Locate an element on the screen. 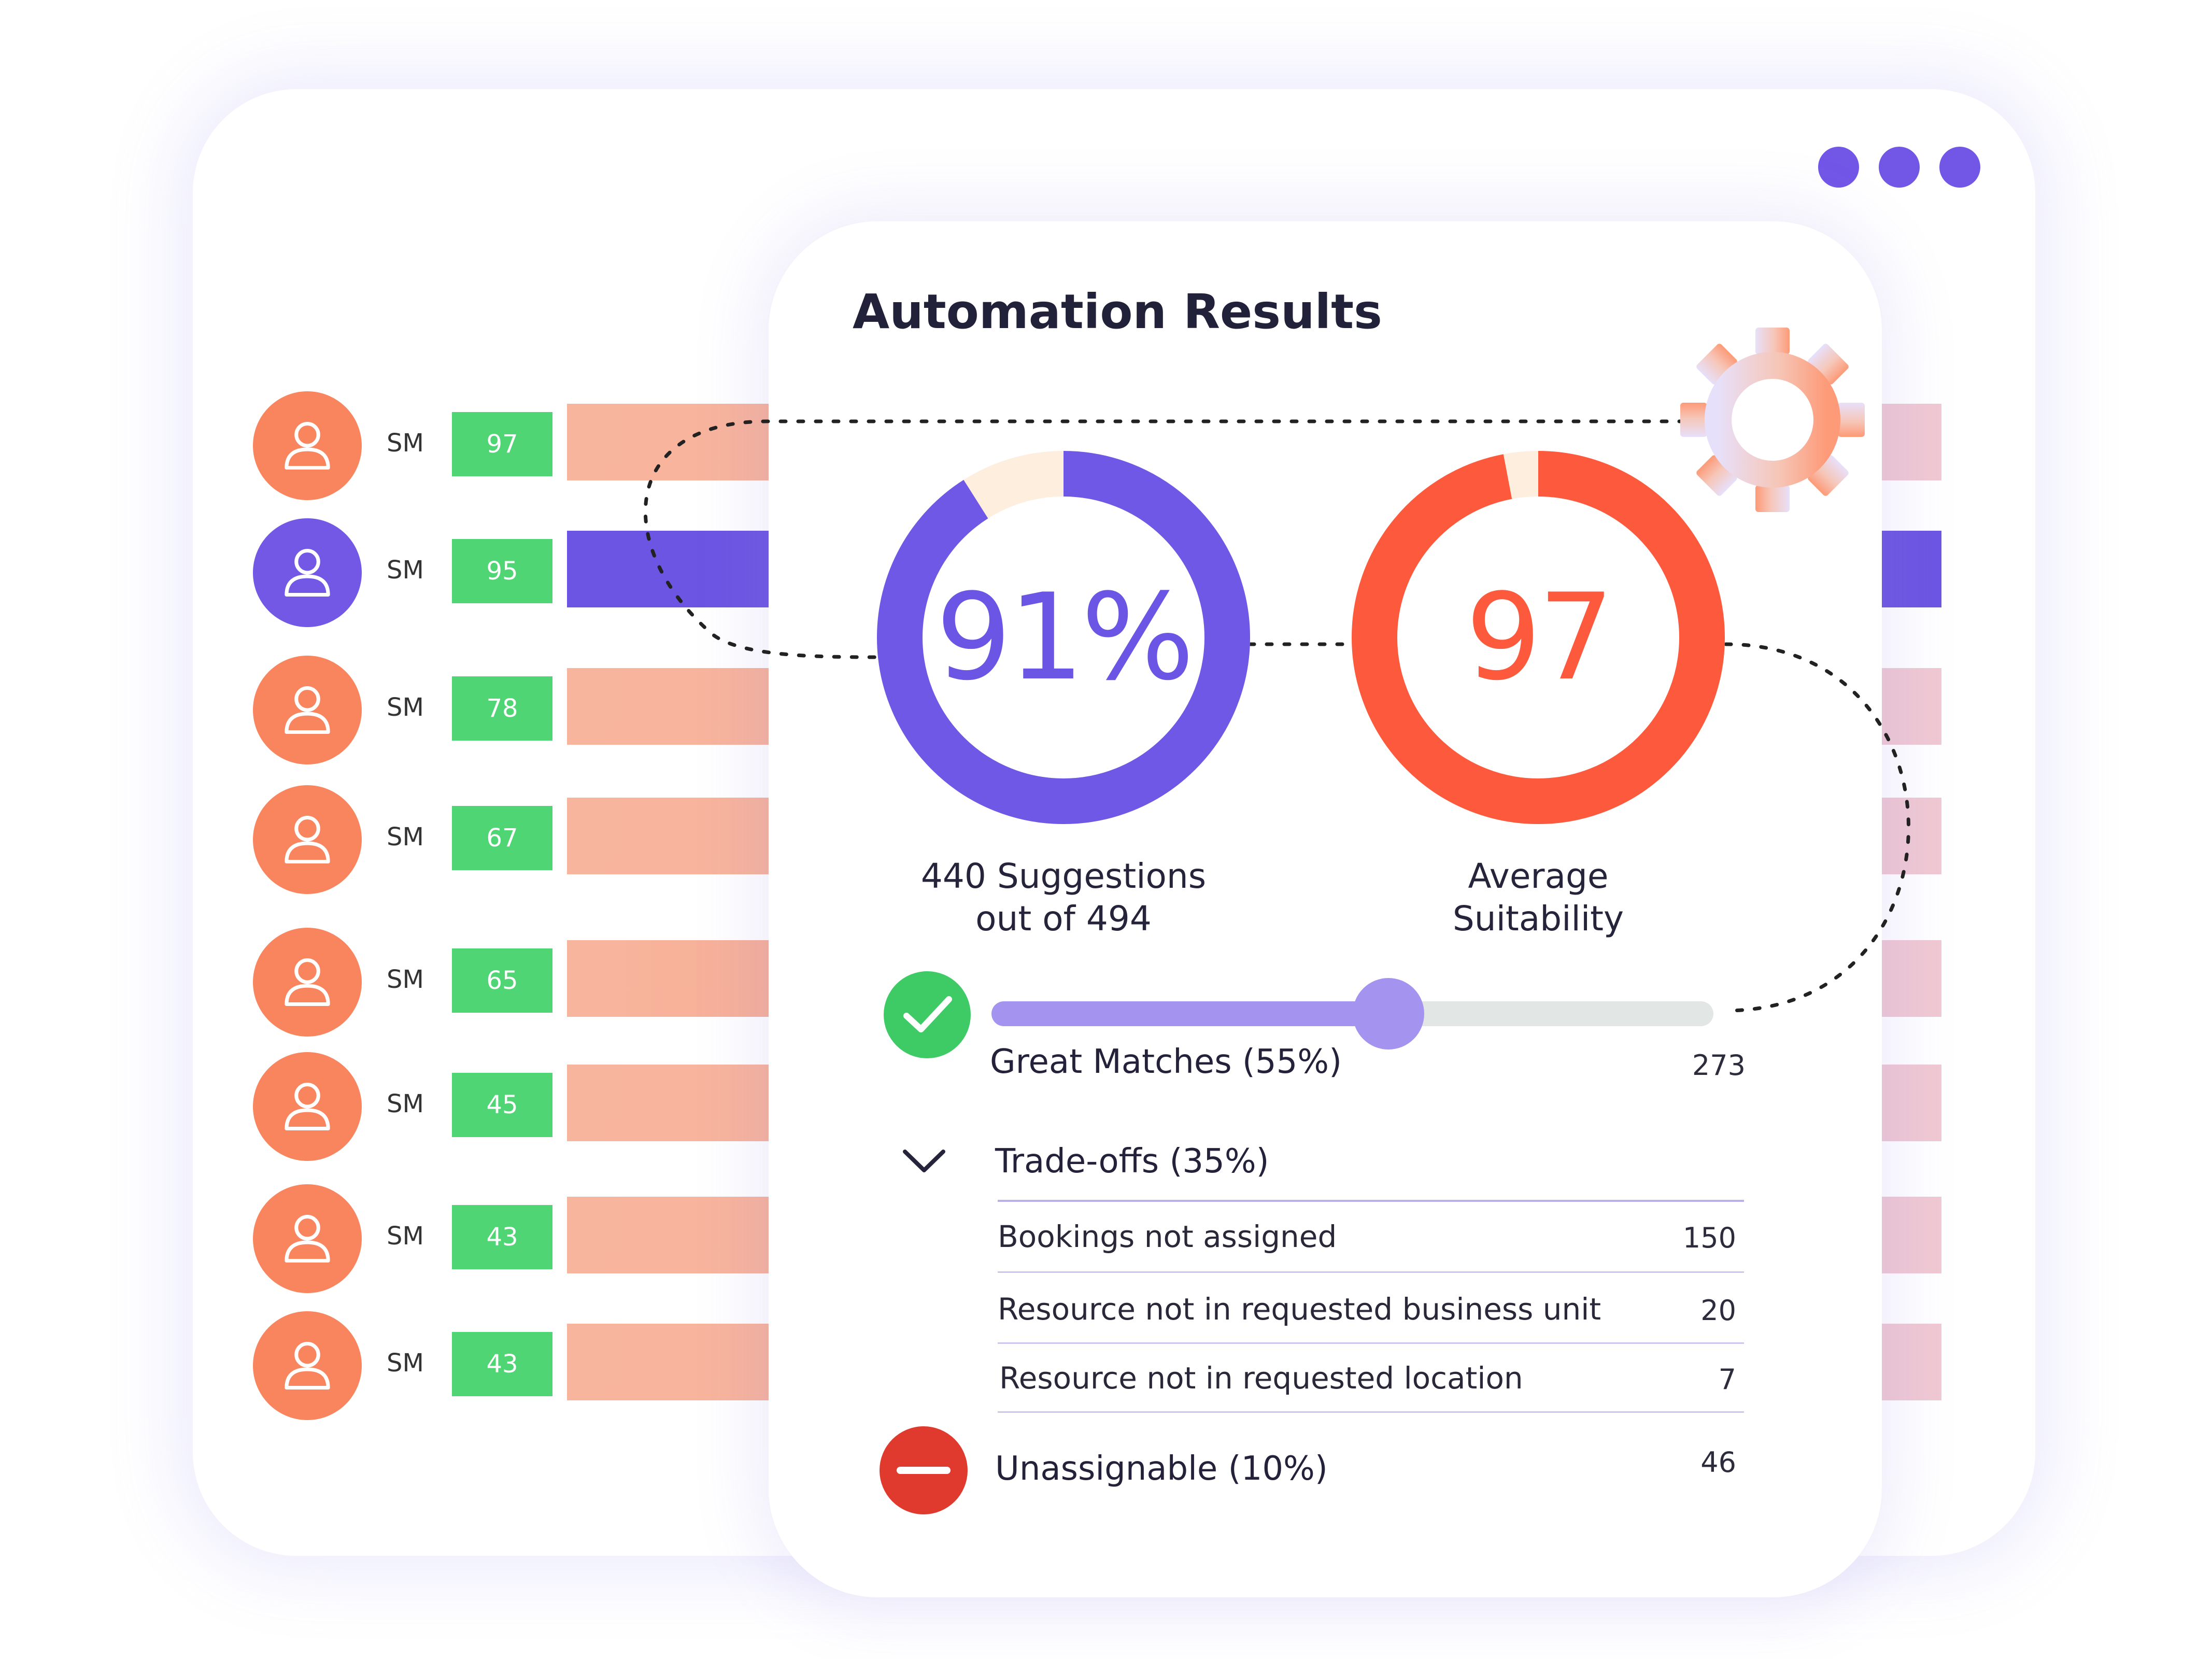 The height and width of the screenshot is (1659, 2212). suggestions-caption-line1: 440 Suggestions is located at coordinates (1063, 876).